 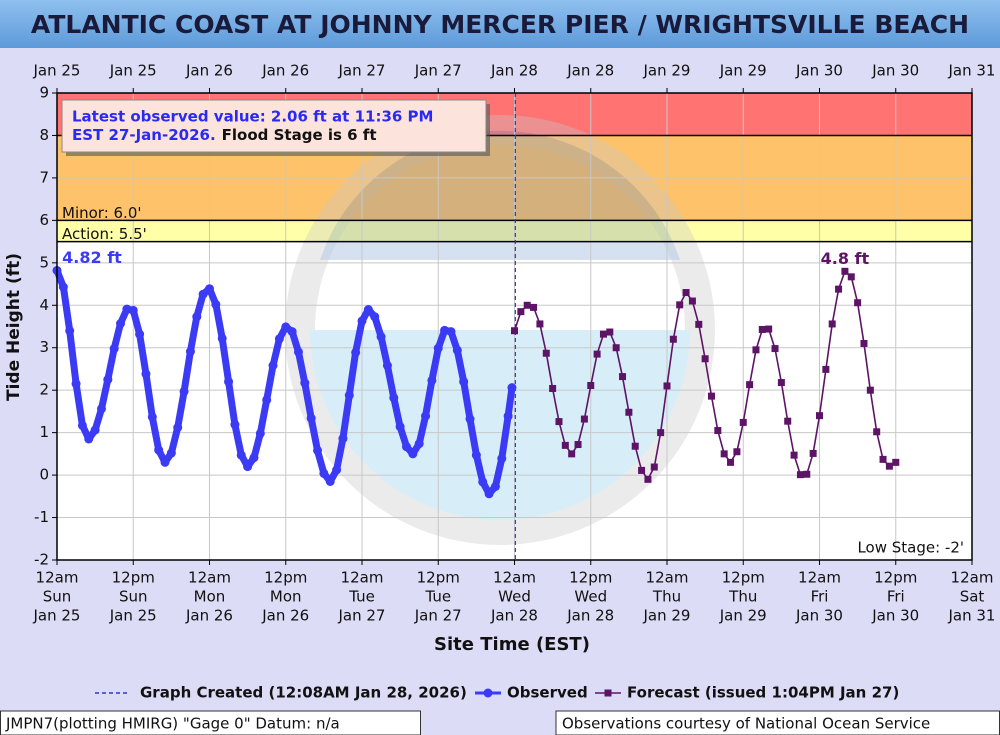 What do you see at coordinates (299, 135) in the screenshot?
I see `flood-stage: Flood Stage is 6 ft` at bounding box center [299, 135].